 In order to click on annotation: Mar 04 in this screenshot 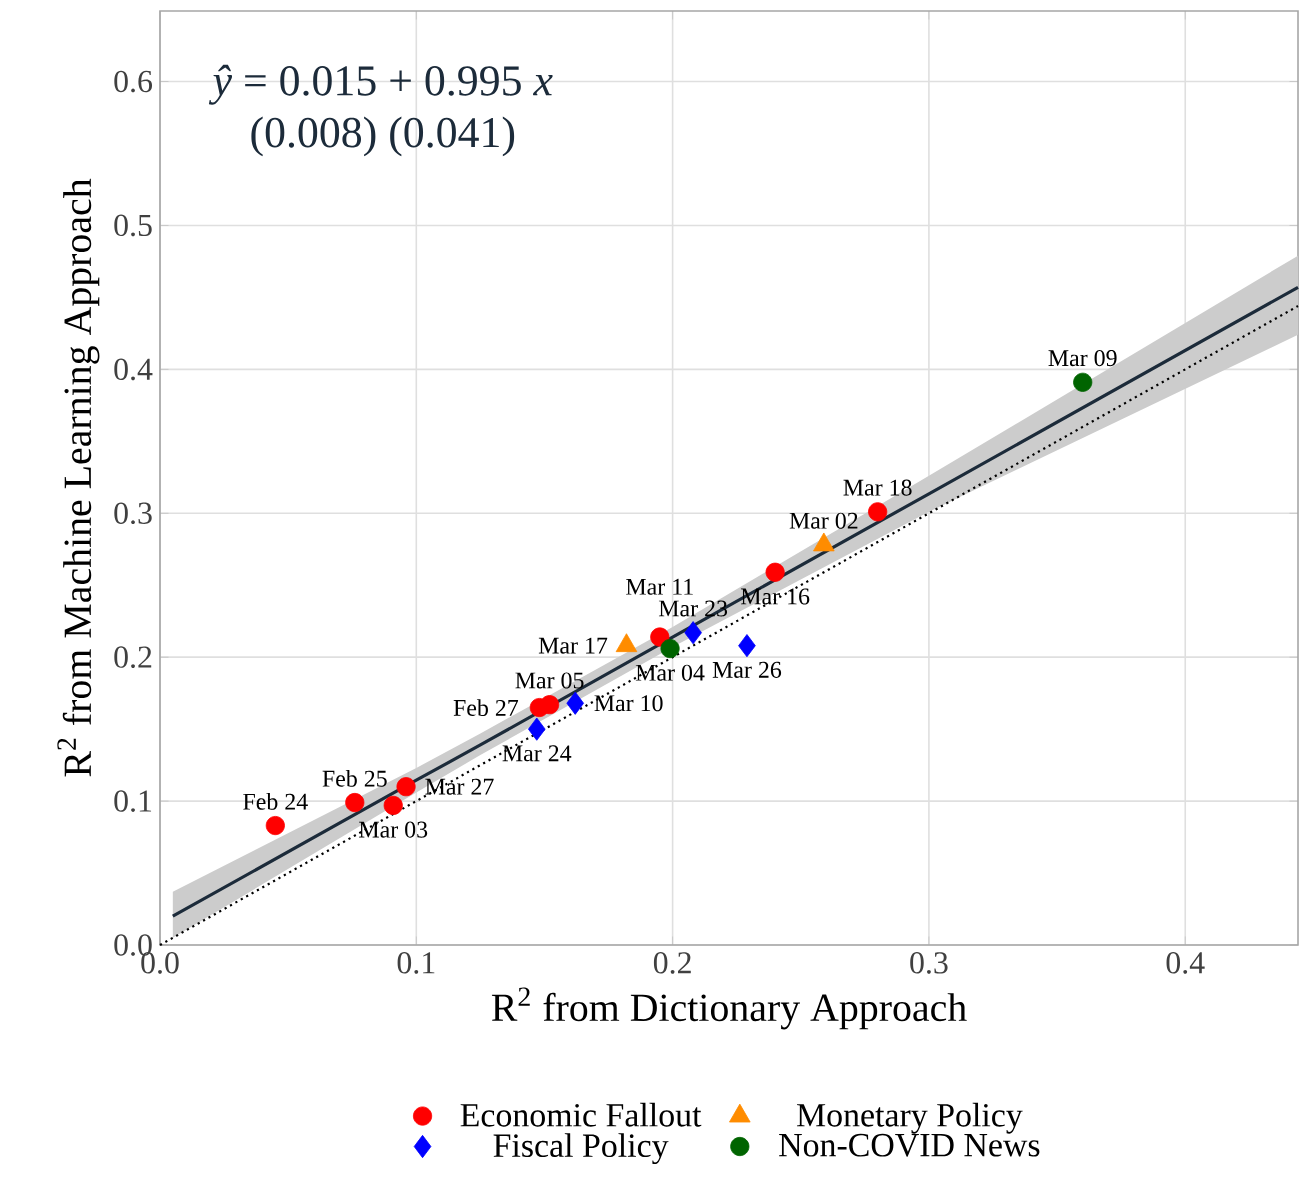, I will do `click(670, 672)`.